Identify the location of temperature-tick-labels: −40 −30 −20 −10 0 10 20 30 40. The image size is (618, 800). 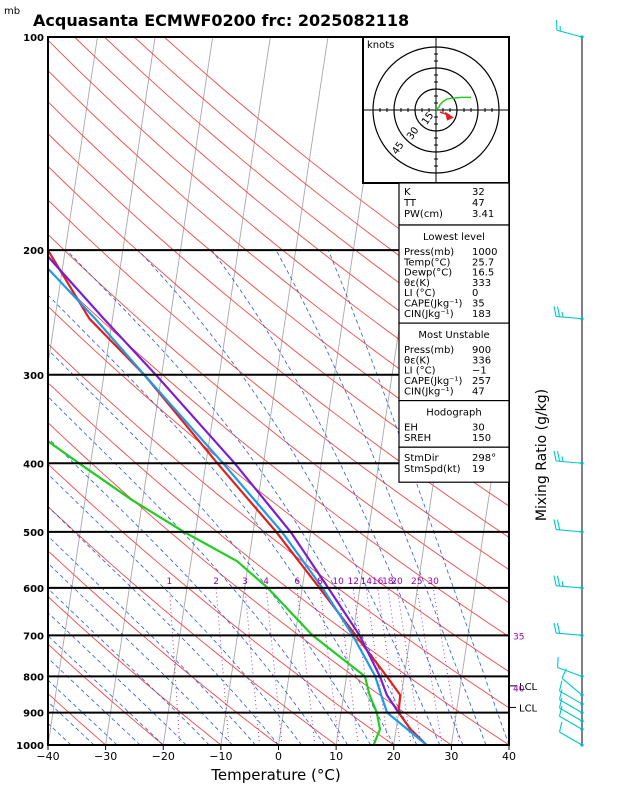
(276, 754).